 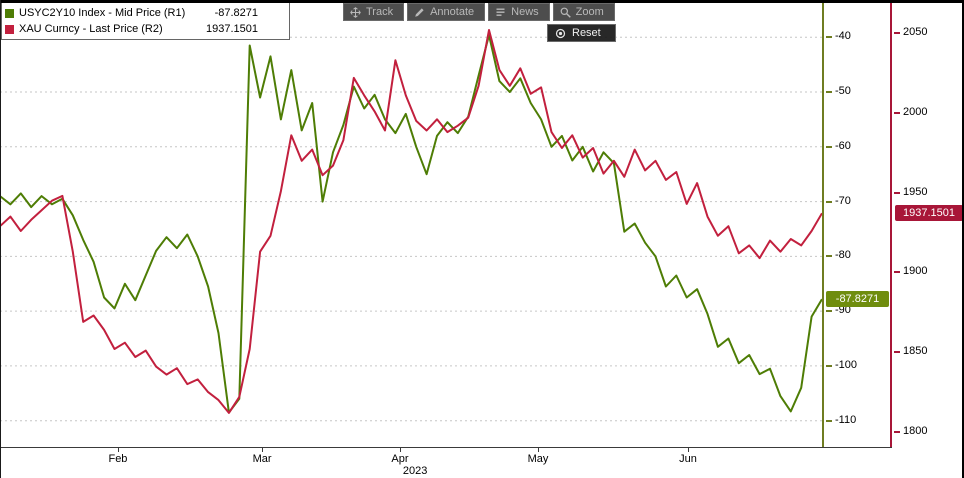 I want to click on r1-last-value-badge: -87.8271, so click(x=857, y=299).